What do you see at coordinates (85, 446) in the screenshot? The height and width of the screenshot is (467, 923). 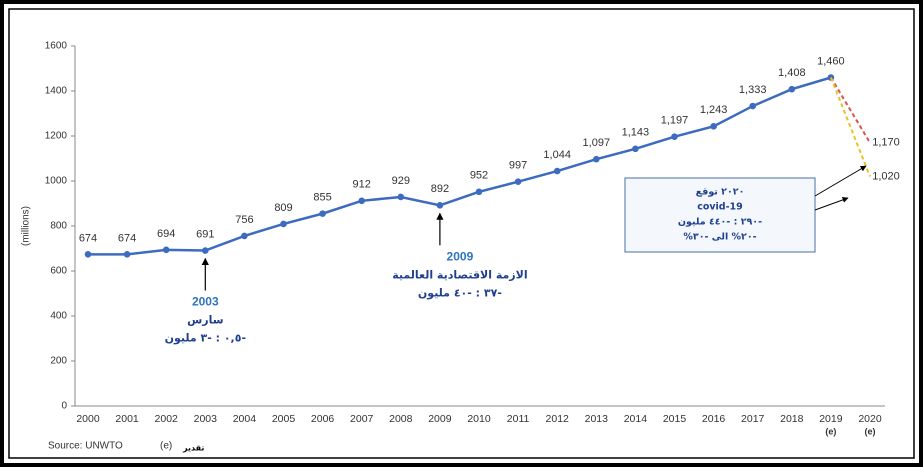 I see `source: Source: UNWTO` at bounding box center [85, 446].